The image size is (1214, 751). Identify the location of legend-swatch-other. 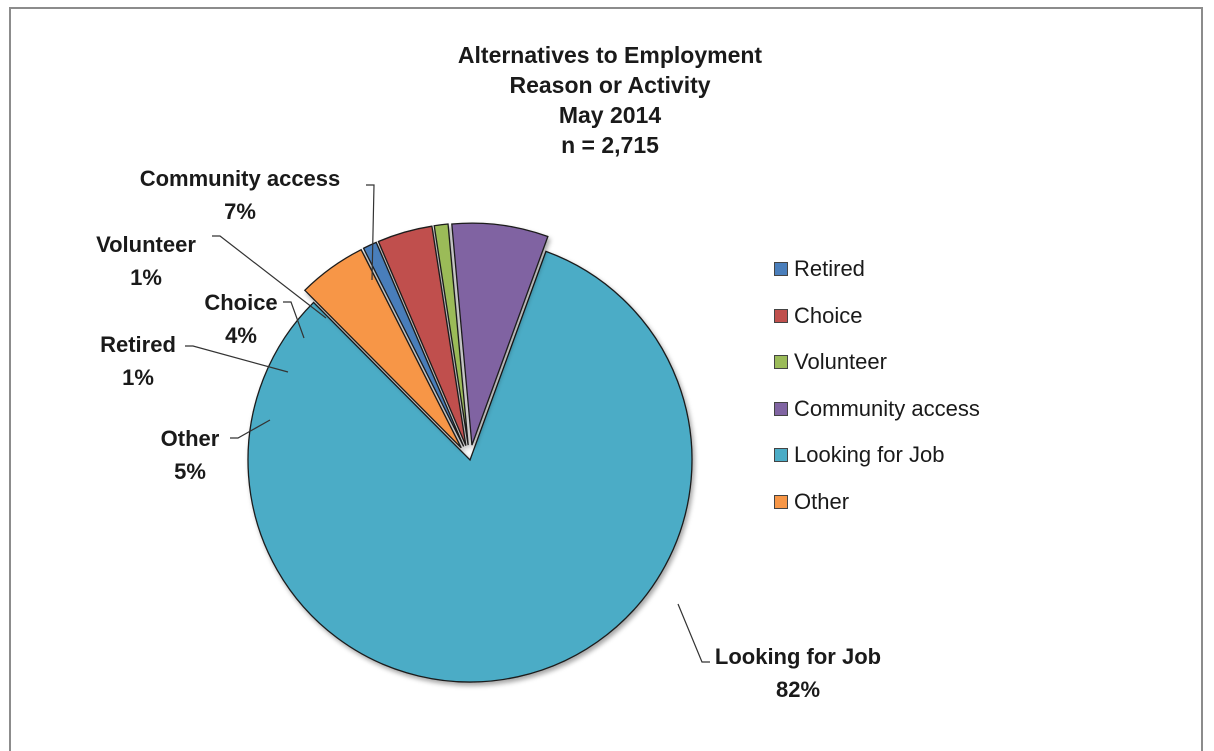
(781, 501).